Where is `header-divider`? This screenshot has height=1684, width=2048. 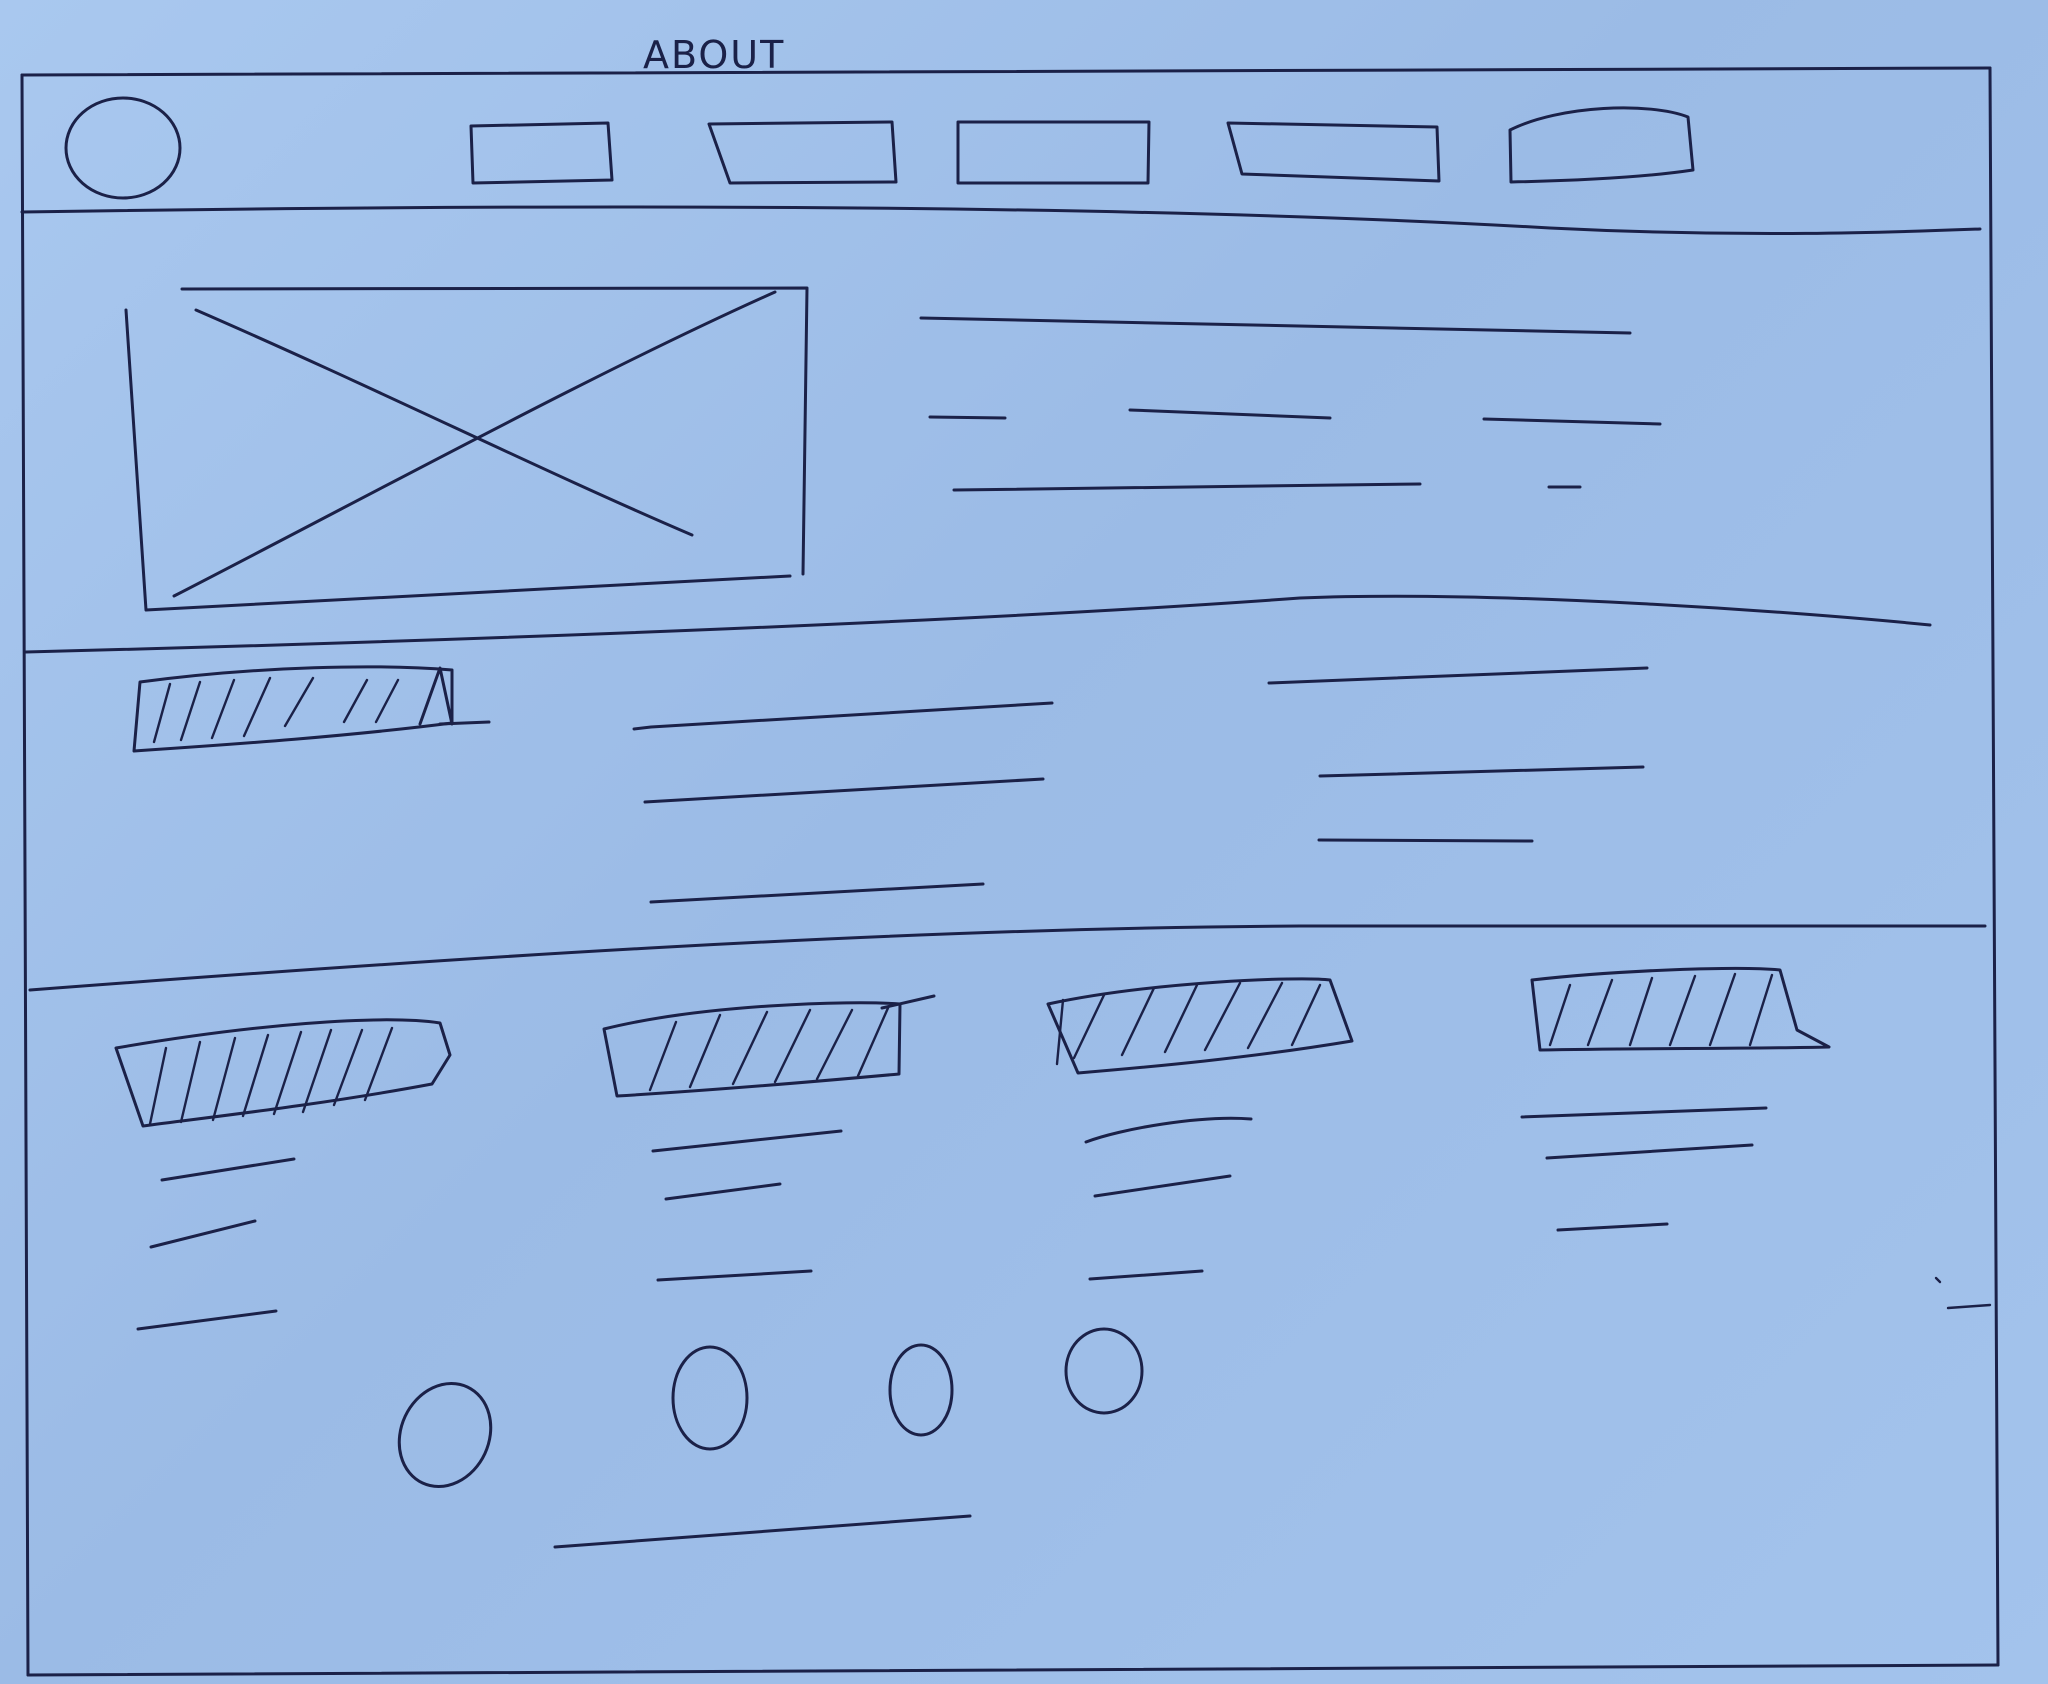
header-divider is located at coordinates (1001, 220).